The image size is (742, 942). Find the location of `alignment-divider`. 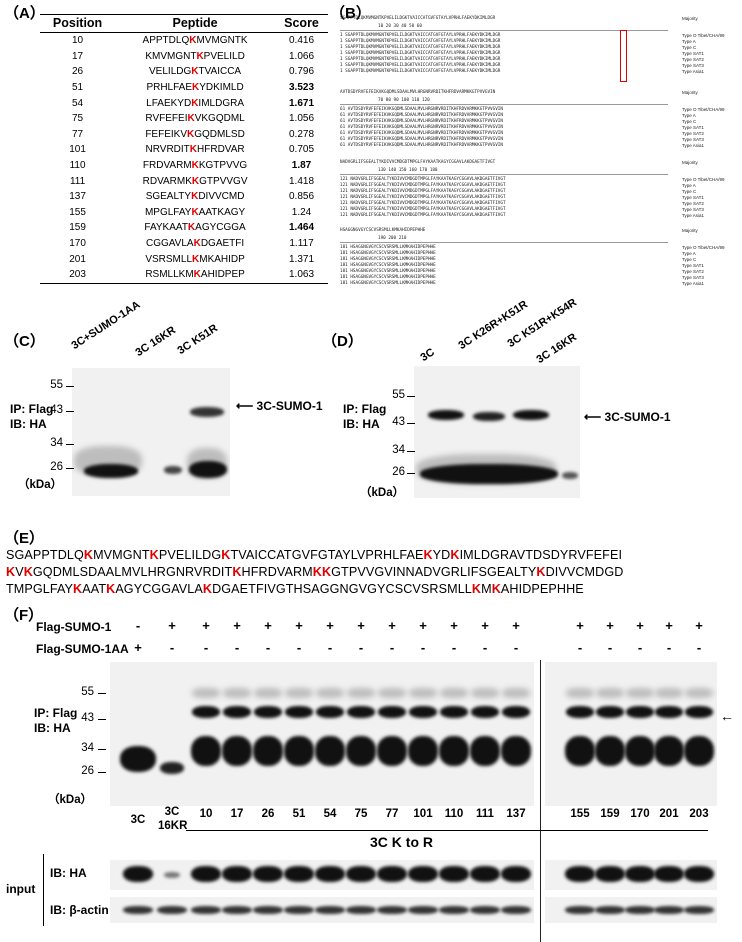

alignment-divider is located at coordinates (504, 242).